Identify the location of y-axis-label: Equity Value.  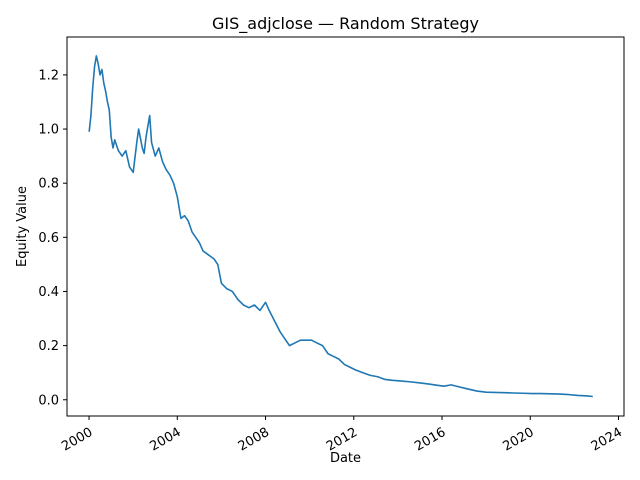
(22, 226).